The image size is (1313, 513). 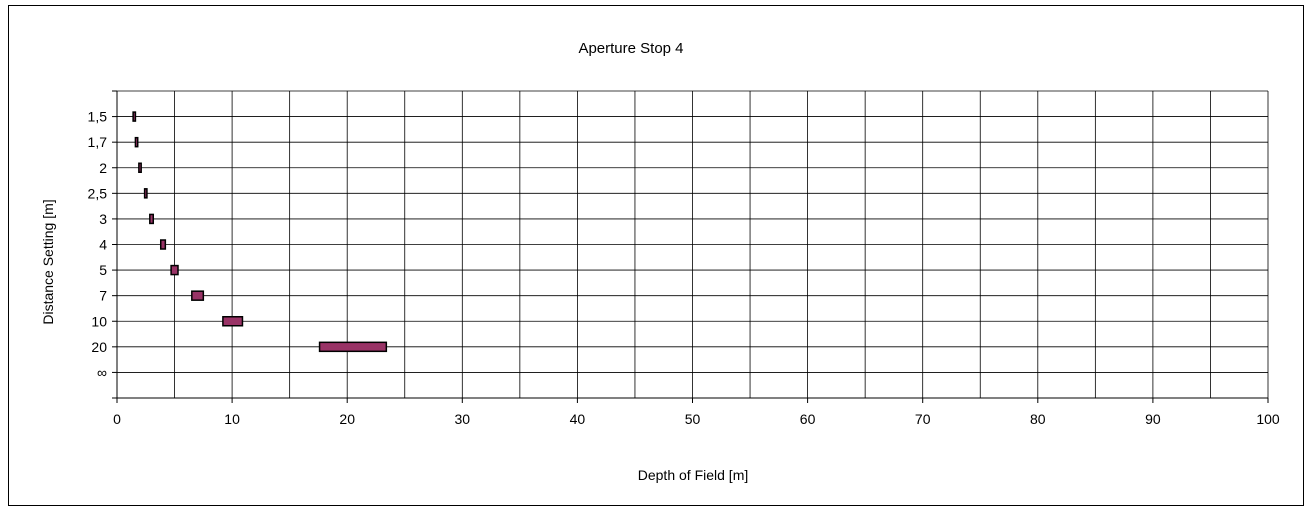 I want to click on y-tick-label: 10, so click(x=99, y=321).